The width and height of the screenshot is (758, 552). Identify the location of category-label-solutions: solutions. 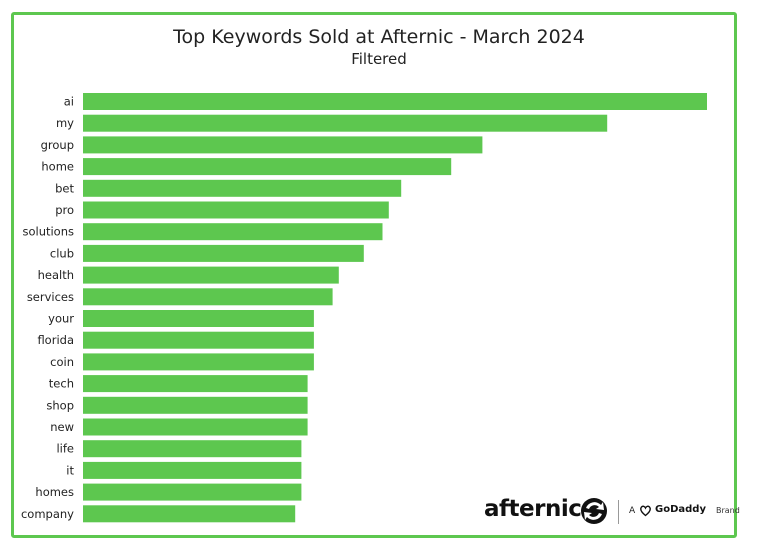
(48, 232).